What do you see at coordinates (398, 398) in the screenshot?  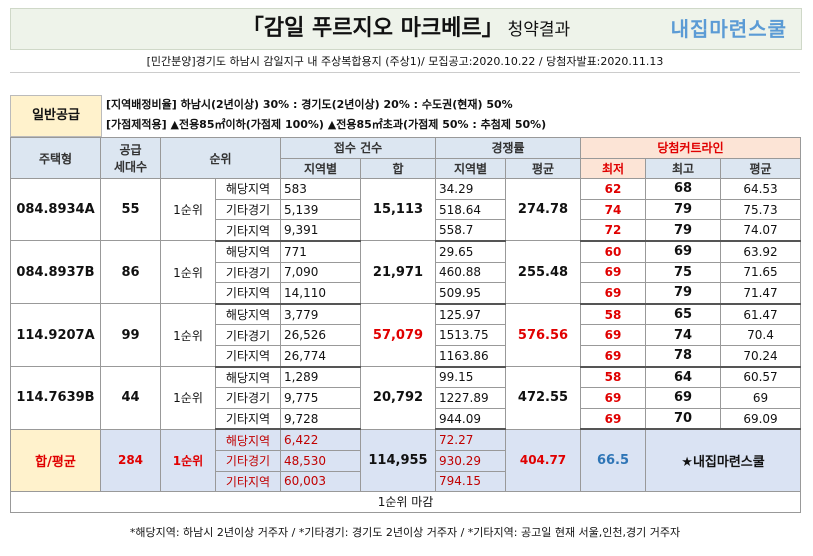 I see `cell: 20,792` at bounding box center [398, 398].